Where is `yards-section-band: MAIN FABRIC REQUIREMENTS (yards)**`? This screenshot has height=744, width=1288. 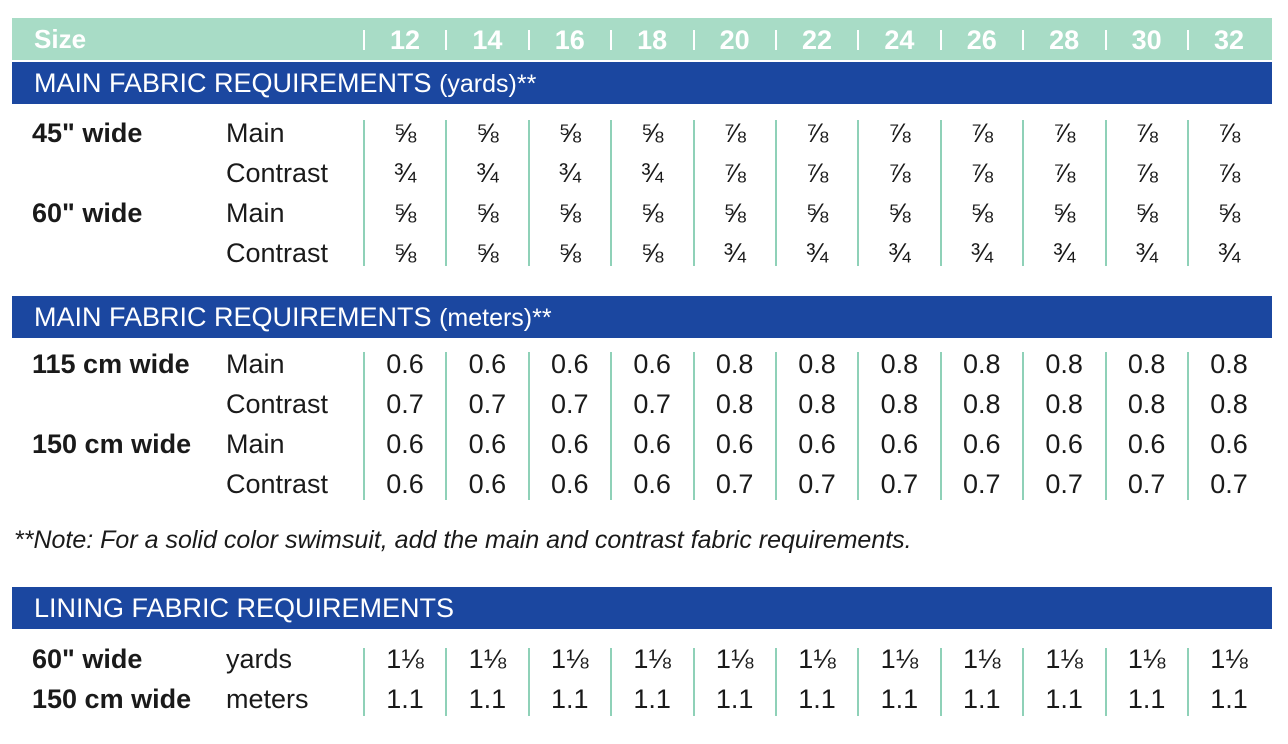
yards-section-band: MAIN FABRIC REQUIREMENTS (yards)** is located at coordinates (642, 83).